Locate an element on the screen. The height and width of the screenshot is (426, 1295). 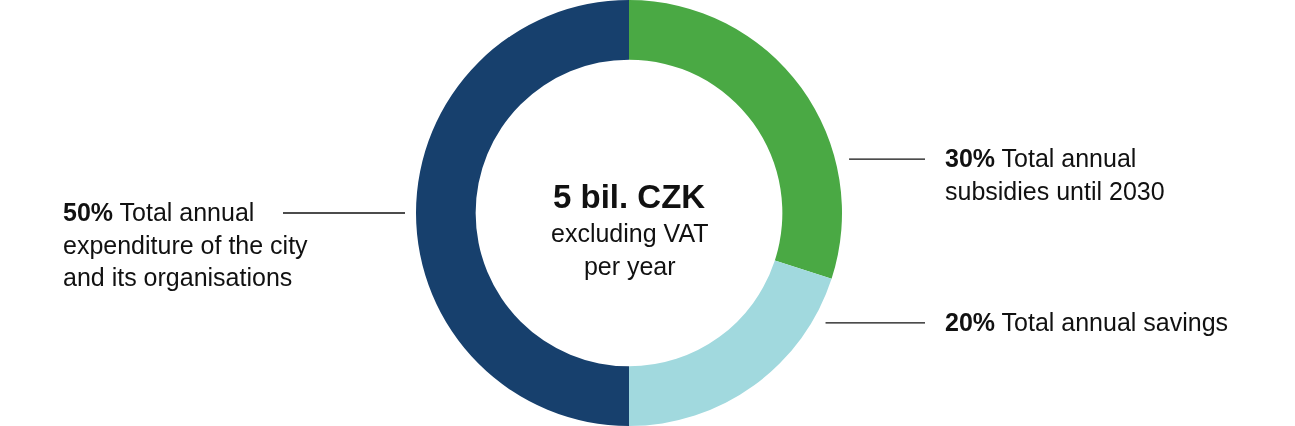
data-label: 50% is located at coordinates (88, 212).